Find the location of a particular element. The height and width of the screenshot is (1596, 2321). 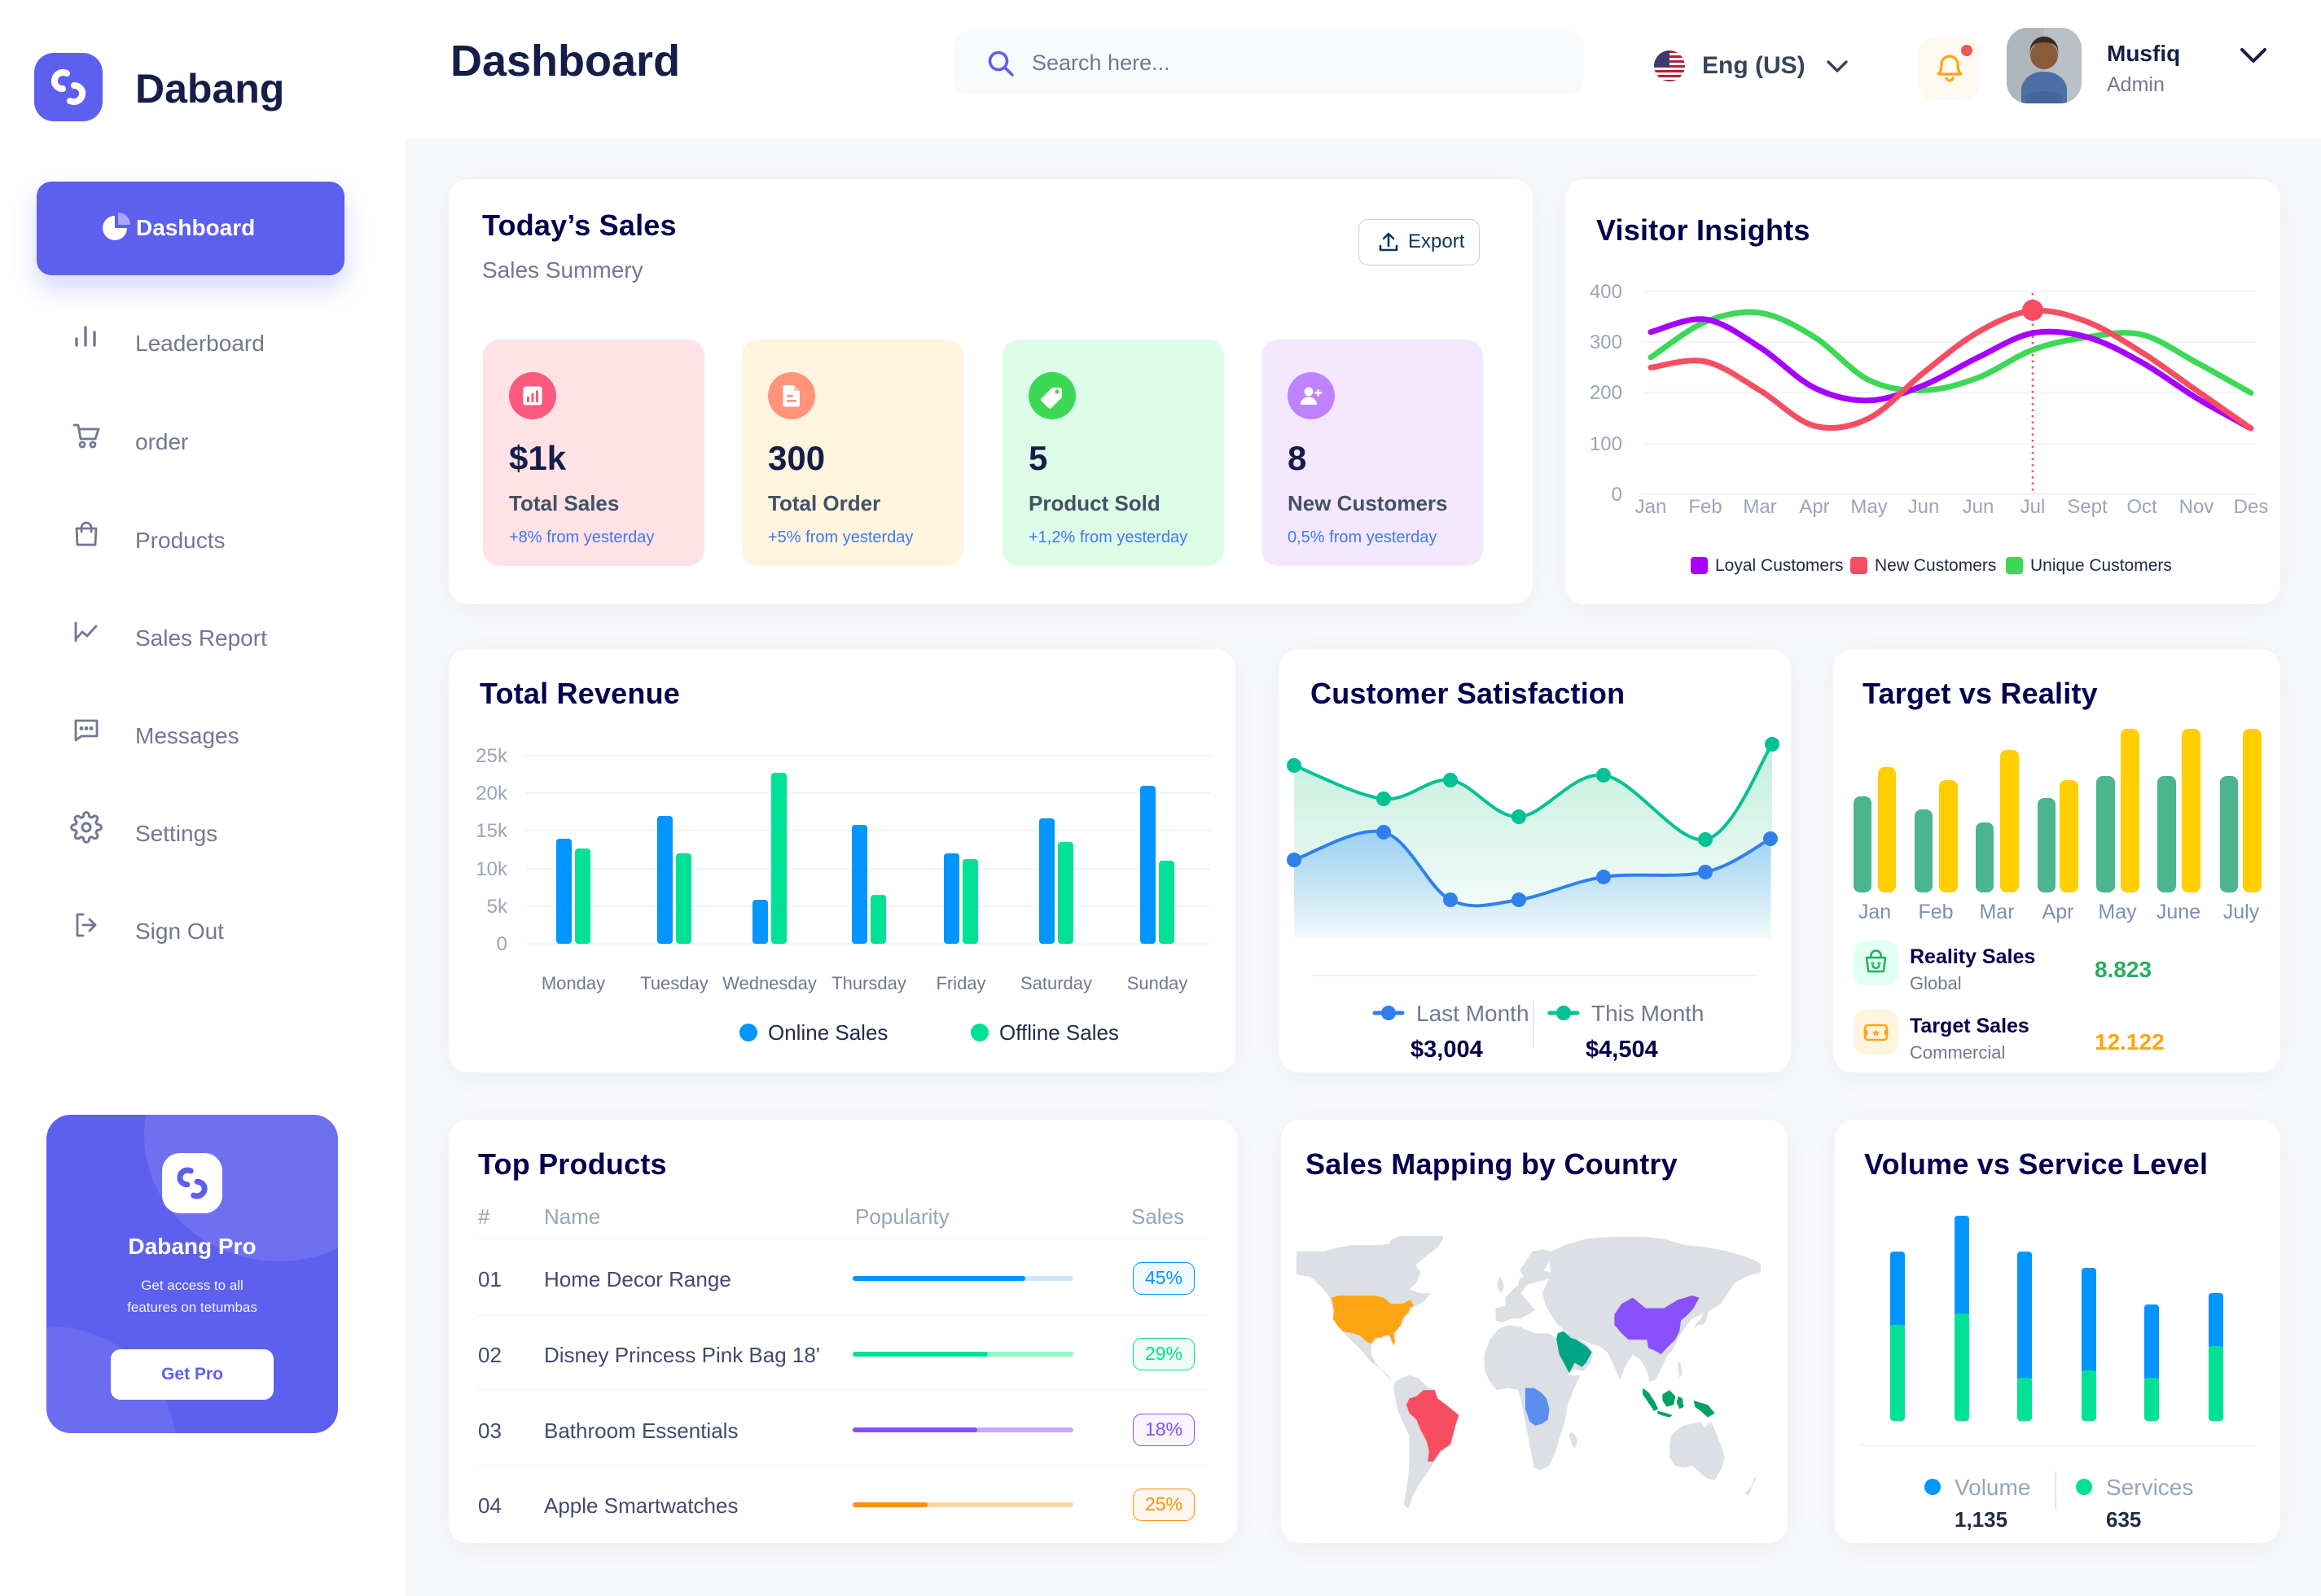

svg-text: 635 is located at coordinates (2123, 1519).